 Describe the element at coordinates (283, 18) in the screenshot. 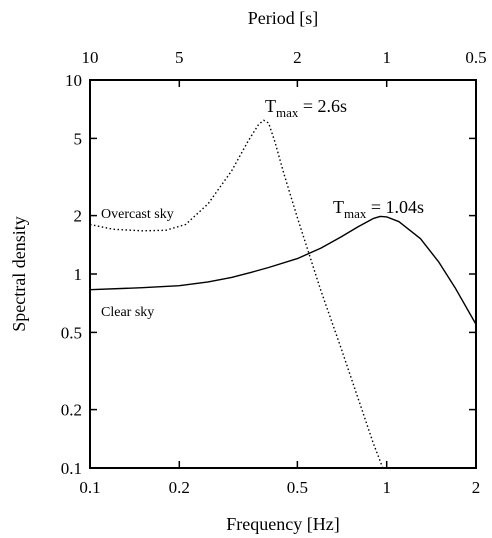

I see `top-axis-title: Period [s]` at that location.